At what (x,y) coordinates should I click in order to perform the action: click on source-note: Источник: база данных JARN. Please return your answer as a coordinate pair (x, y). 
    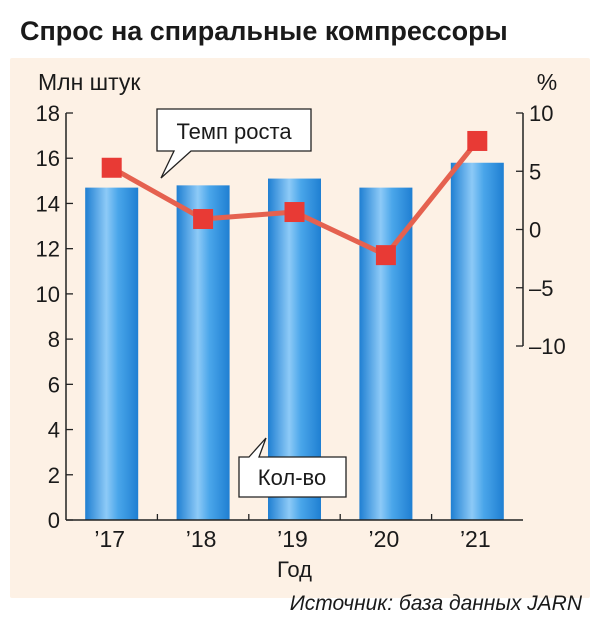
    Looking at the image, I should click on (435, 603).